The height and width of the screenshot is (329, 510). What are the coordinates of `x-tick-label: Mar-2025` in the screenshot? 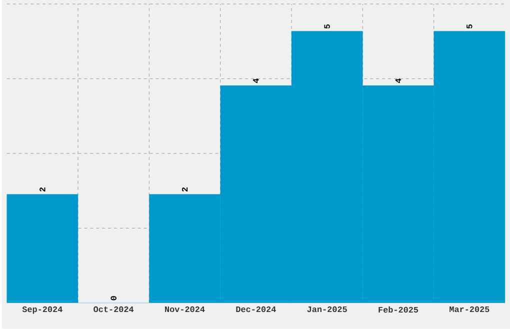 It's located at (470, 309).